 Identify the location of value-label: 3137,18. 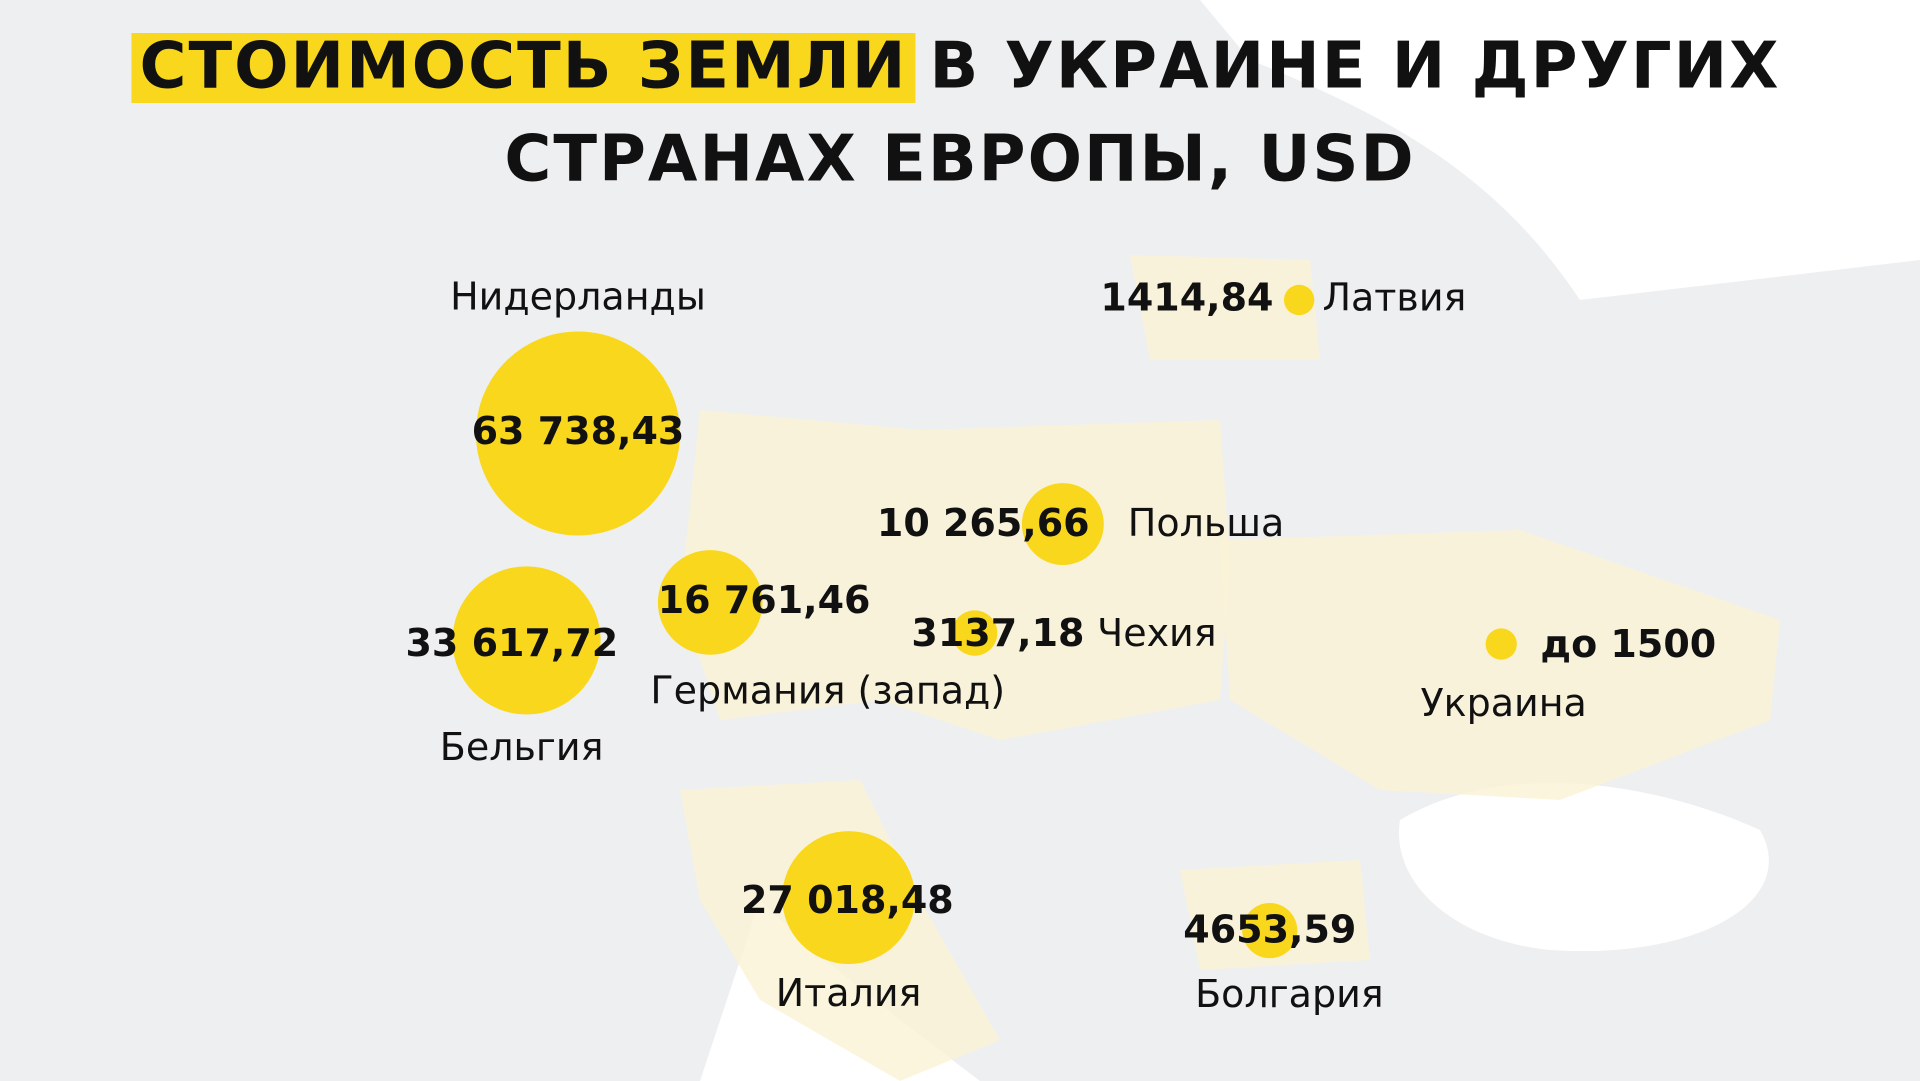
(997, 633).